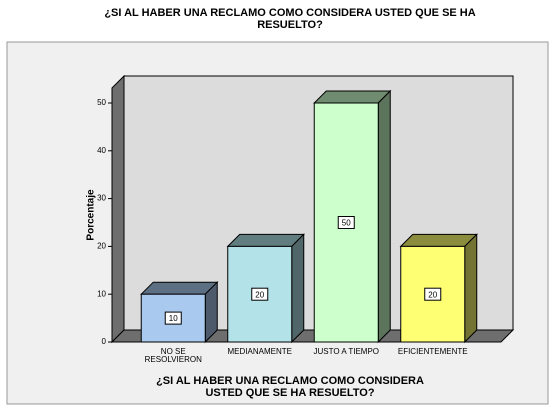 The height and width of the screenshot is (406, 554). I want to click on x-tick-label: NO SE RESOLVIERON, so click(173, 356).